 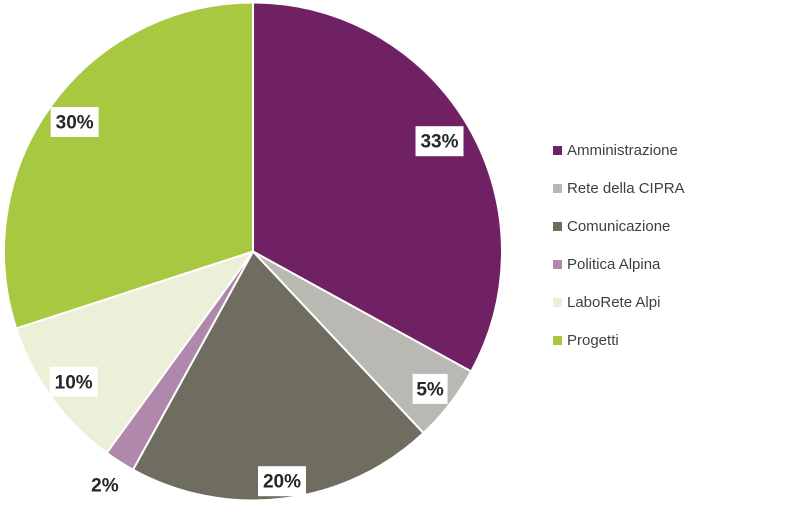 I want to click on data-label-text: 20%, so click(x=282, y=482).